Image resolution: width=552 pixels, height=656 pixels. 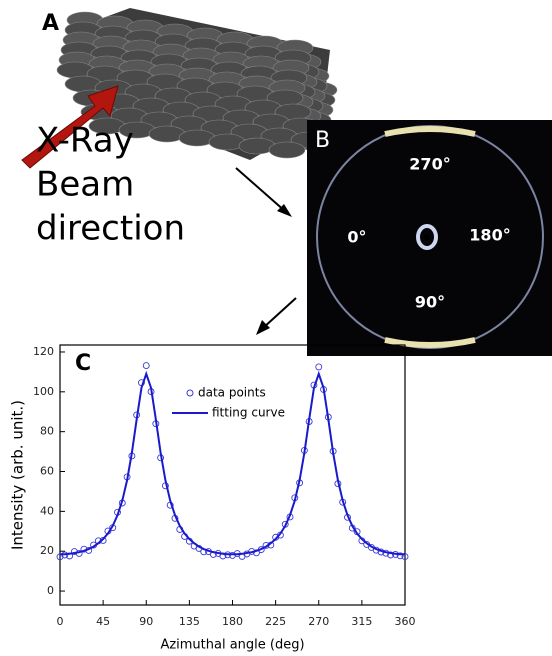 What do you see at coordinates (146, 621) in the screenshot?
I see `x-tick-label: 90` at bounding box center [146, 621].